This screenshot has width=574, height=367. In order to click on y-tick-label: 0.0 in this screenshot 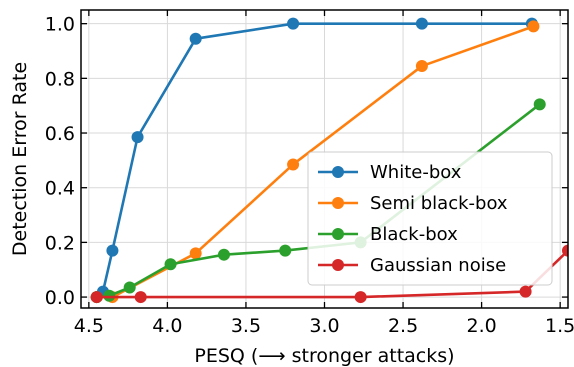, I will do `click(60, 298)`.